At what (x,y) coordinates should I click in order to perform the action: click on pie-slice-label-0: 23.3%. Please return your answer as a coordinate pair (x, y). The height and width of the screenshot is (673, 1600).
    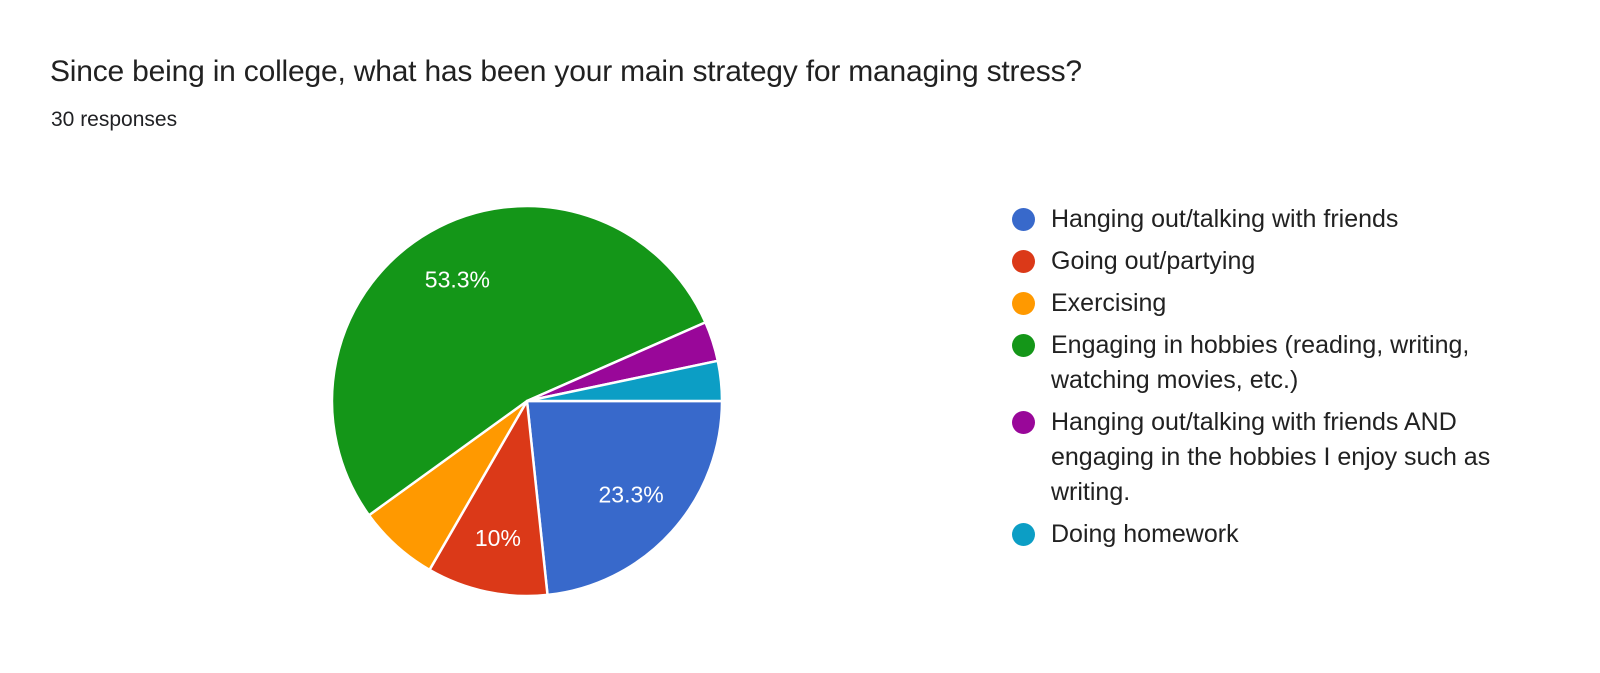
    Looking at the image, I should click on (630, 495).